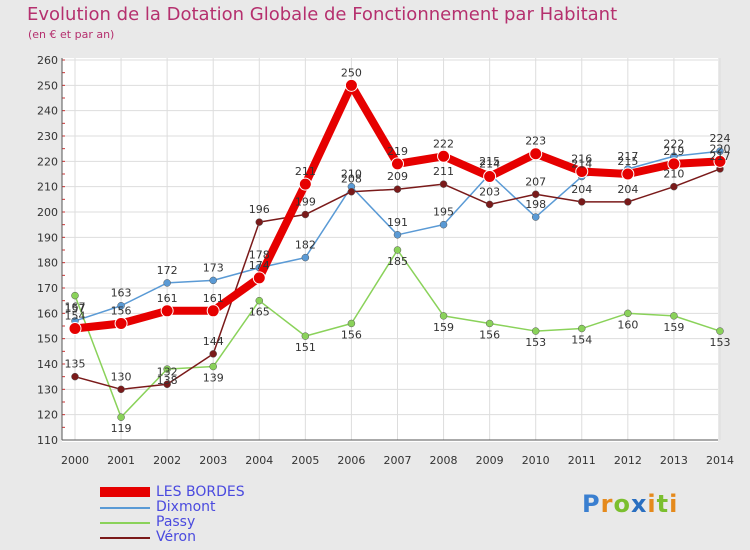  I want to click on y-tick-label: 190, so click(47, 237).